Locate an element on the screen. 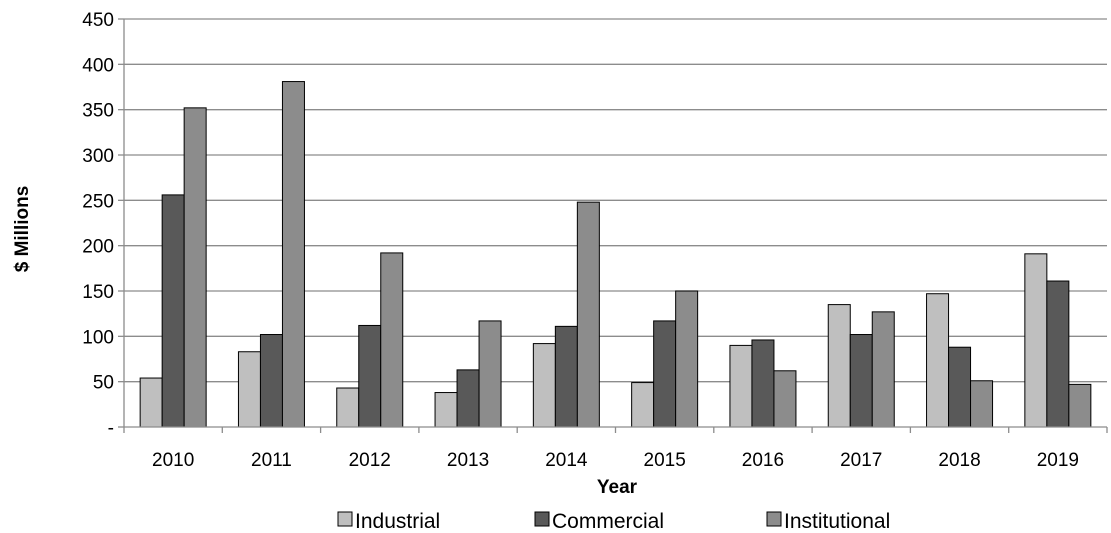 The height and width of the screenshot is (533, 1111). legend-swatch-commercial is located at coordinates (542, 519).